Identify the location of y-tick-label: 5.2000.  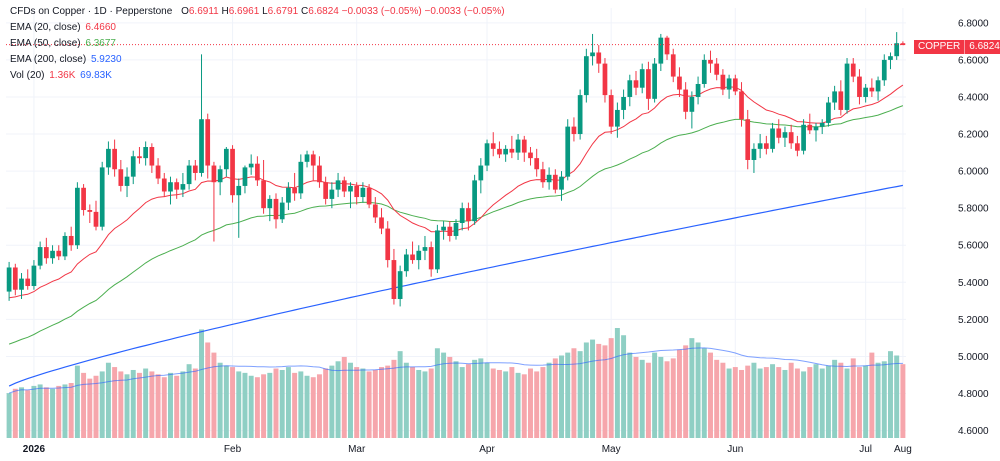
(973, 320).